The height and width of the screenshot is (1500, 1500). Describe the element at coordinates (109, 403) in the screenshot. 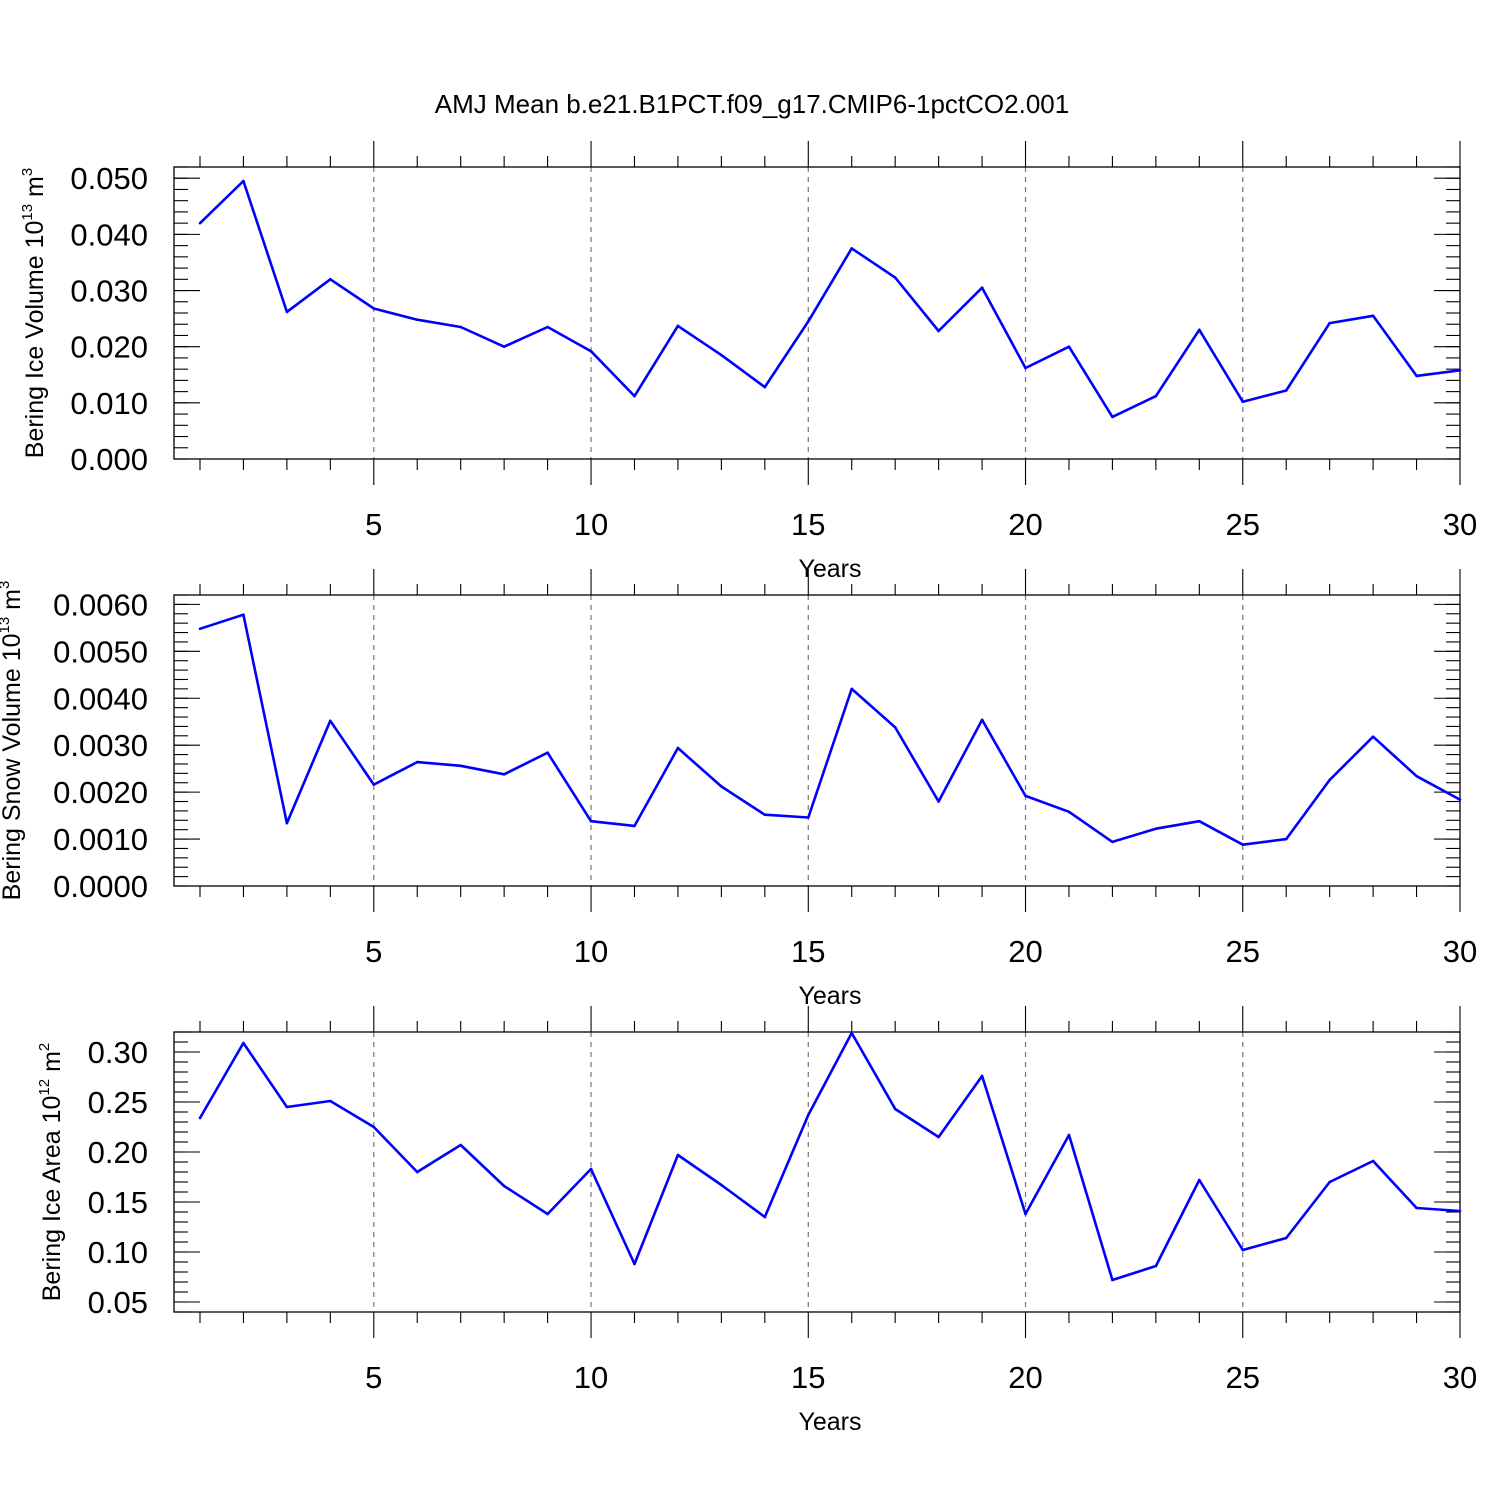

I see `y-tick-label: 0.010` at that location.